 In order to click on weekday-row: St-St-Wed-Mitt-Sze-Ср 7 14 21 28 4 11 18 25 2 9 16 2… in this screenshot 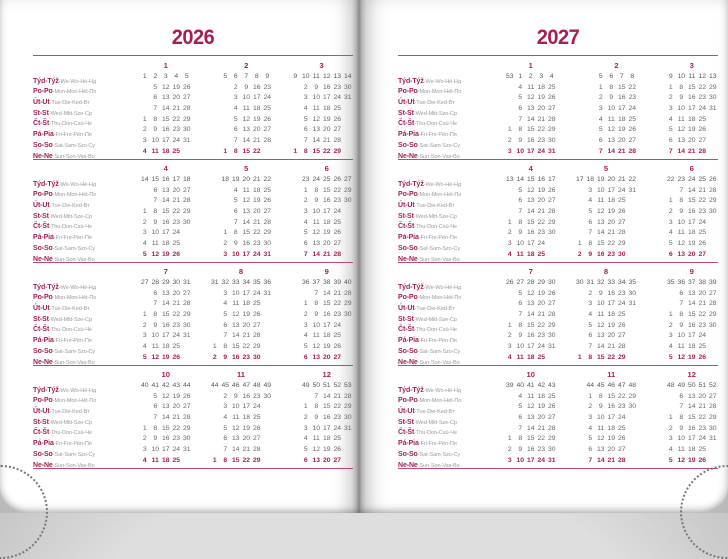, I will do `click(193, 419)`.